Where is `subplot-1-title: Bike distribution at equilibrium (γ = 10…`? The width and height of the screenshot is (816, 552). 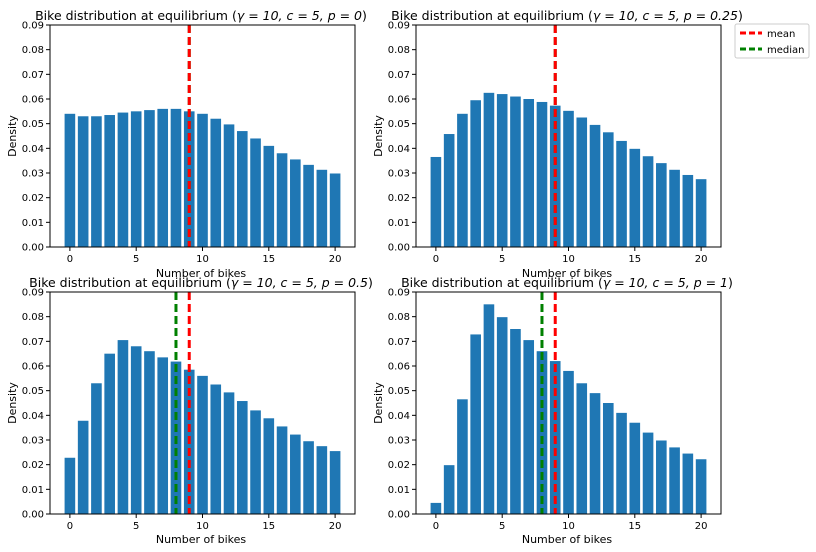 subplot-1-title: Bike distribution at equilibrium (γ = 10… is located at coordinates (201, 15).